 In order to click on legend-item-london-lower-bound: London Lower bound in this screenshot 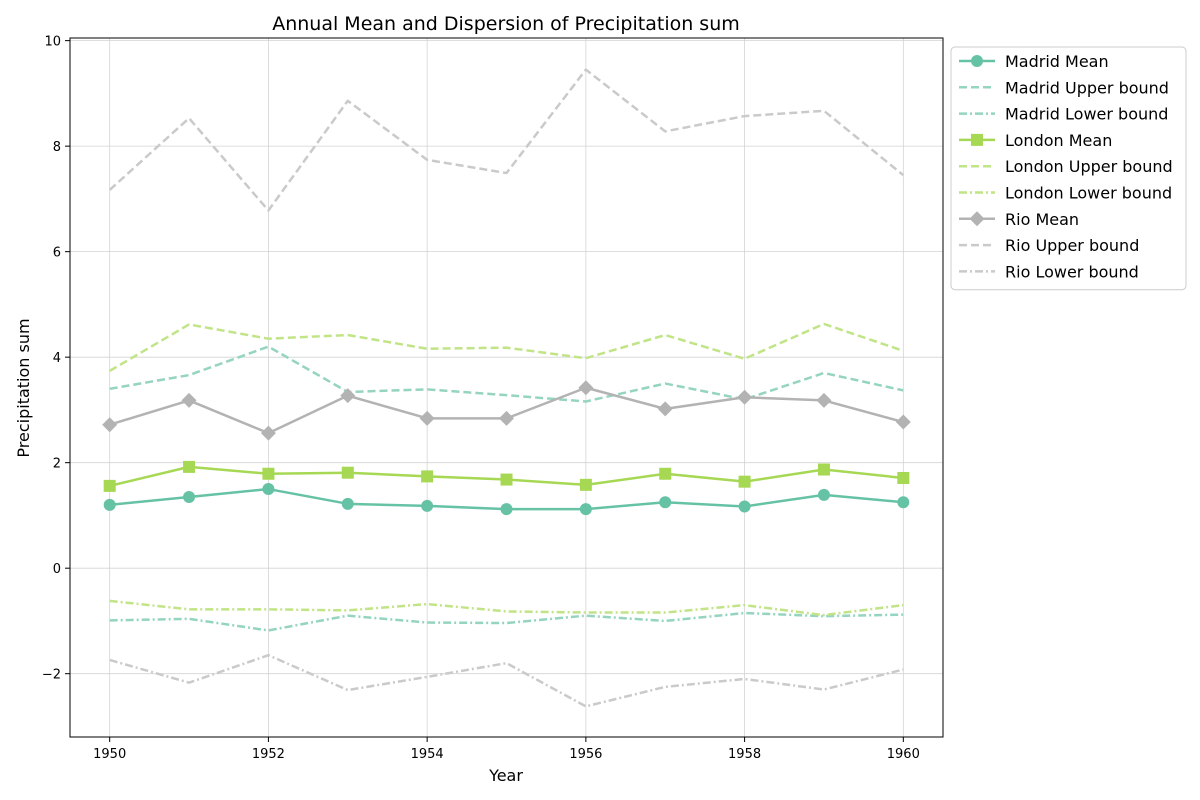, I will do `click(1065, 193)`.